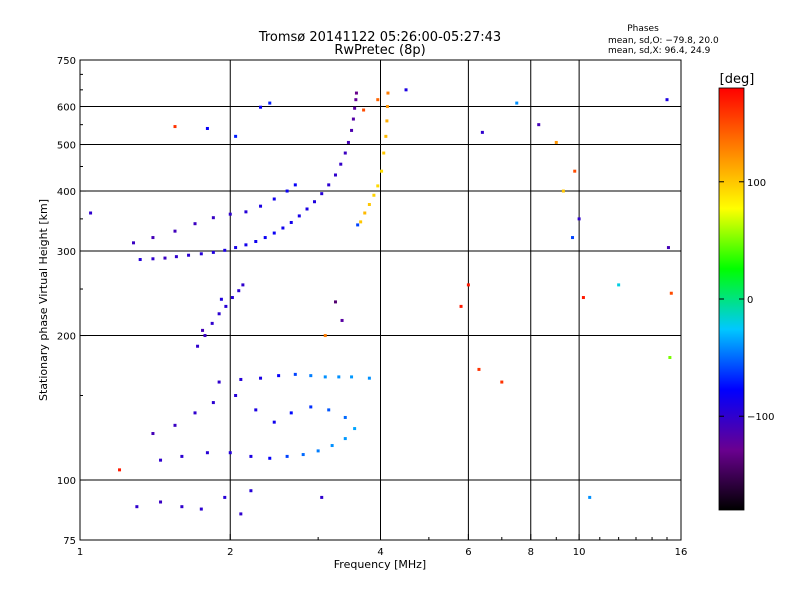 The image size is (800, 600). What do you see at coordinates (737, 79) in the screenshot?
I see `colorbar-unit-label: [deg]` at bounding box center [737, 79].